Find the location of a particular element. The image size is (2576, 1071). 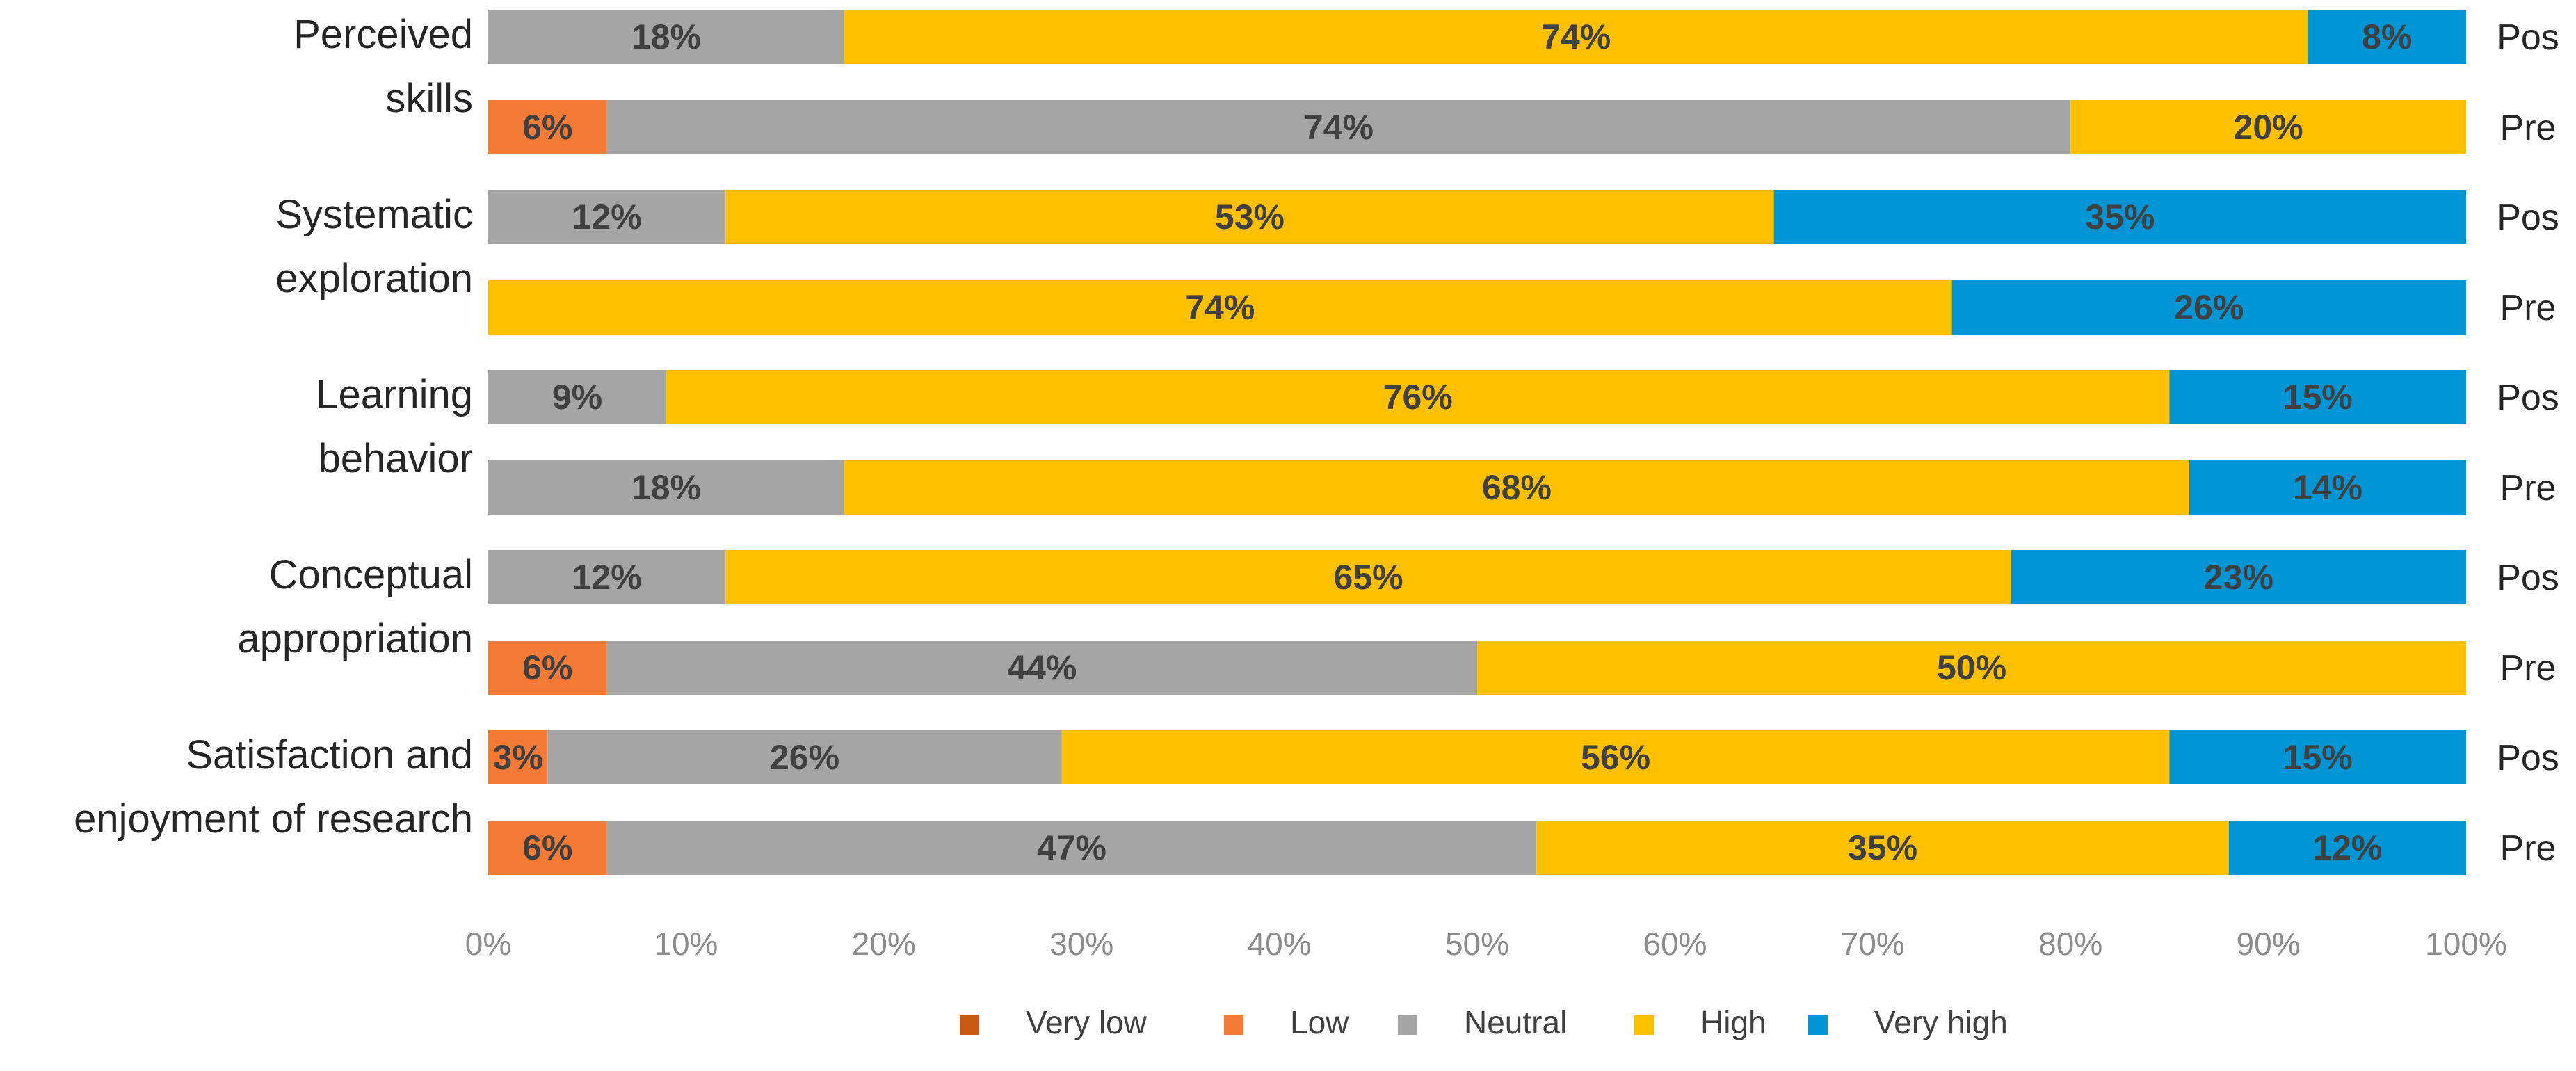

phase-label-learning-behavior-pre: Pre is located at coordinates (2528, 488).